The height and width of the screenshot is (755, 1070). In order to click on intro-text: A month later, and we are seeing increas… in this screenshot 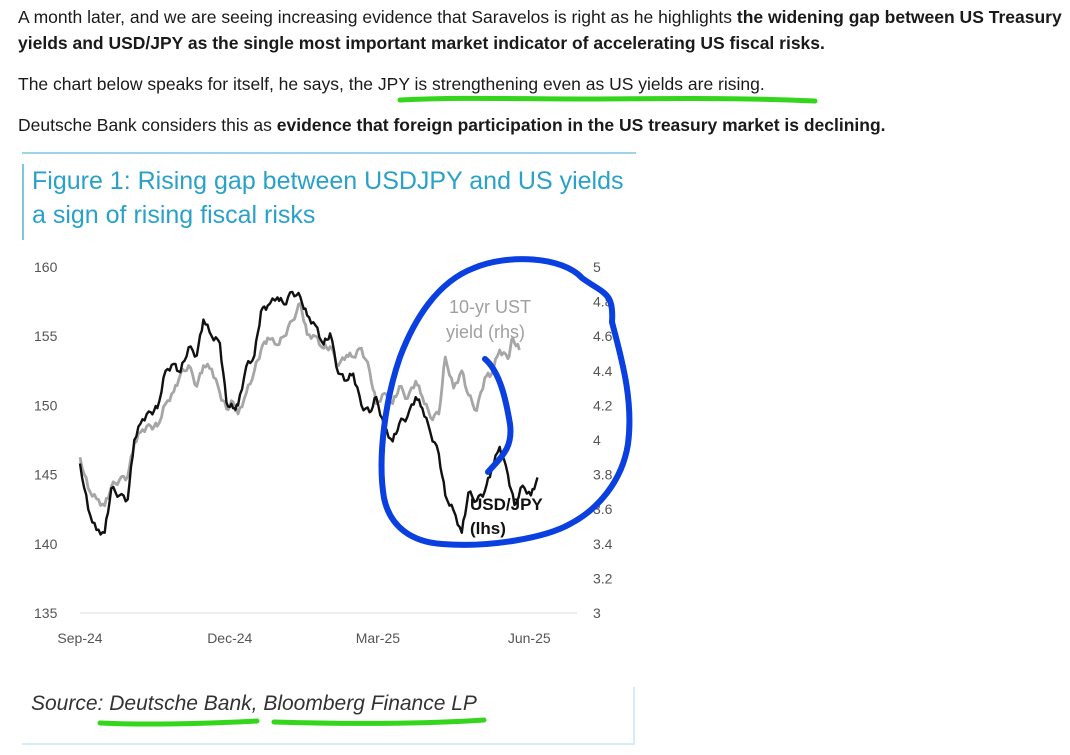, I will do `click(377, 17)`.